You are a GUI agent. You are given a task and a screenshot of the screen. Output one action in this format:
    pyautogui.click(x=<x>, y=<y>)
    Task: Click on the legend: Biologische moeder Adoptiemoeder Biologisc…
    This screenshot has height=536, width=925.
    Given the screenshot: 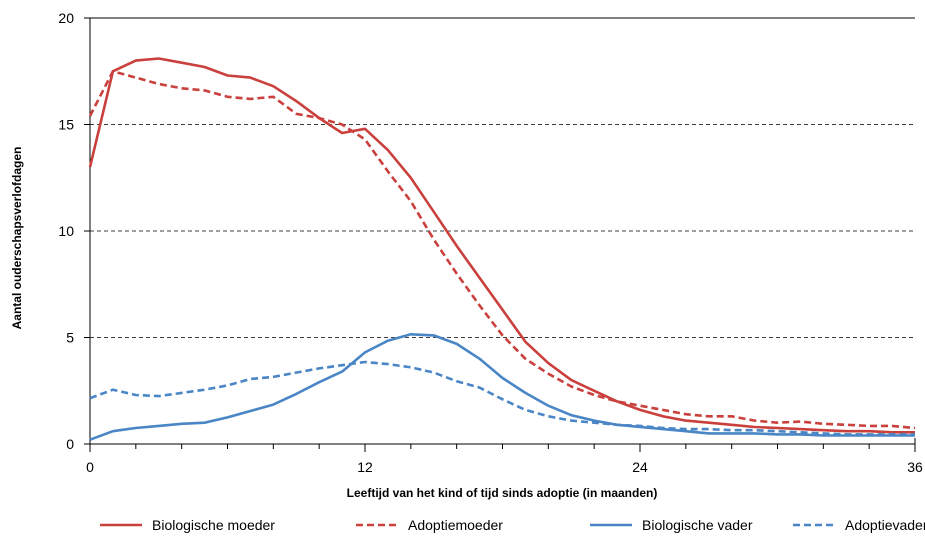 What is the action you would take?
    pyautogui.click(x=512, y=525)
    